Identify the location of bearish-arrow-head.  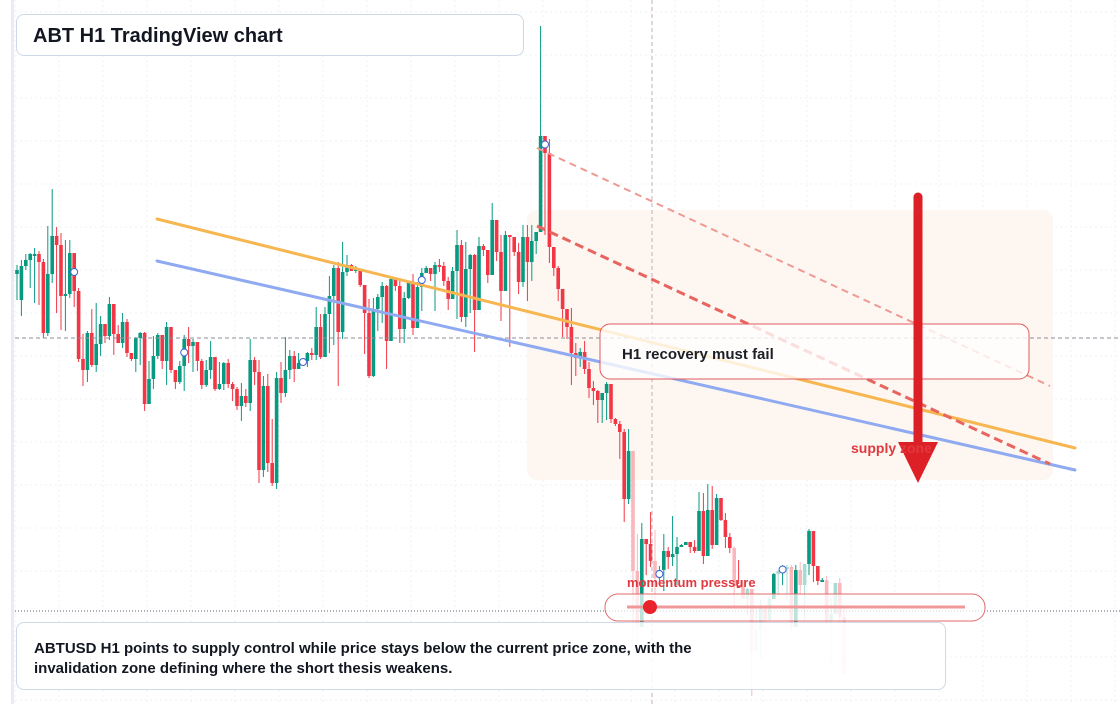
(918, 462).